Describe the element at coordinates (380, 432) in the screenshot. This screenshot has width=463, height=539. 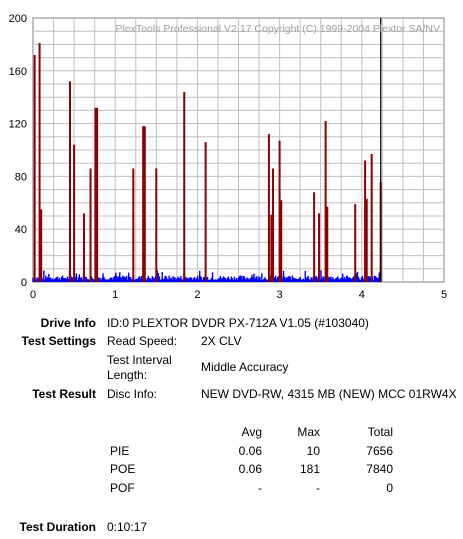
I see `total-header: Total` at that location.